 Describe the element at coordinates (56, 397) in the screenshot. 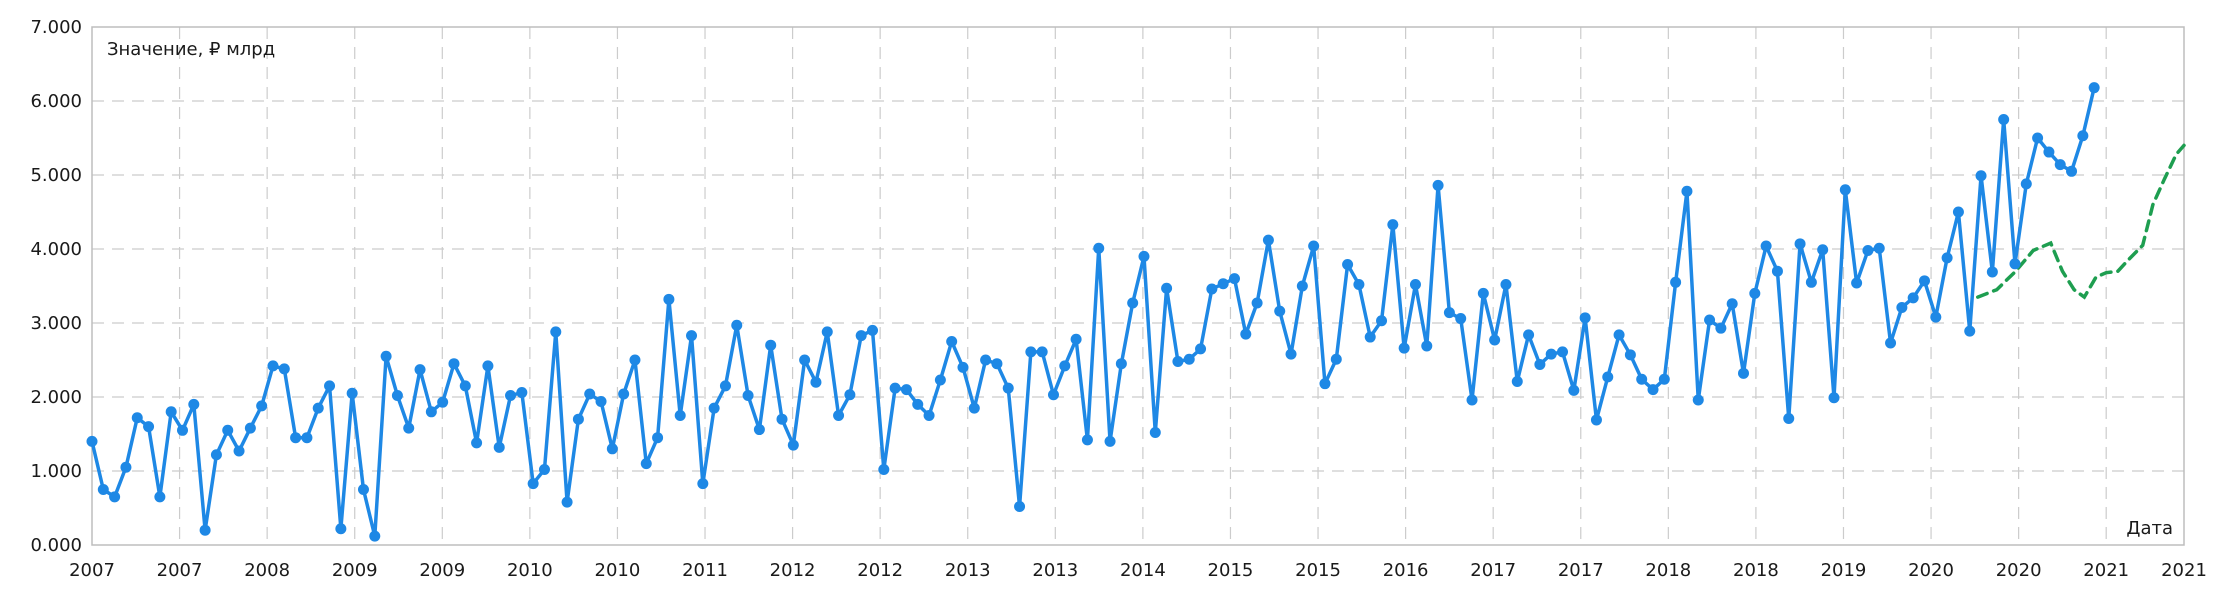

I see `y-tick-label: 2.000` at that location.